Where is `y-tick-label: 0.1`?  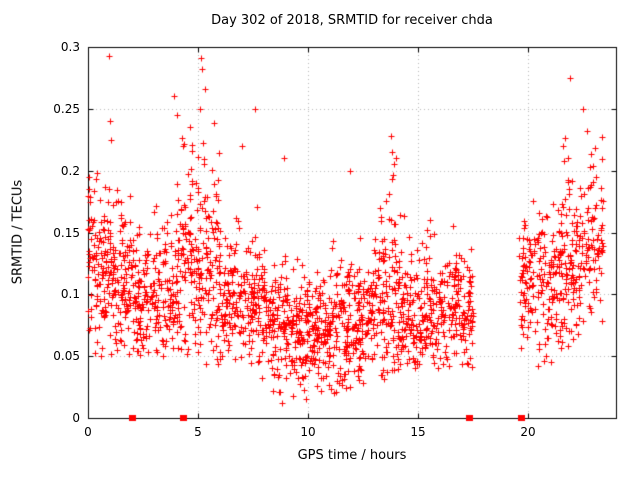
y-tick-label: 0.1 is located at coordinates (70, 294).